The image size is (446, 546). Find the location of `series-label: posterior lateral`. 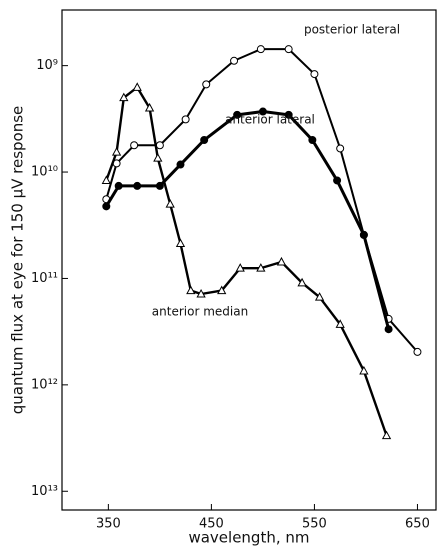

series-label: posterior lateral is located at coordinates (352, 30).